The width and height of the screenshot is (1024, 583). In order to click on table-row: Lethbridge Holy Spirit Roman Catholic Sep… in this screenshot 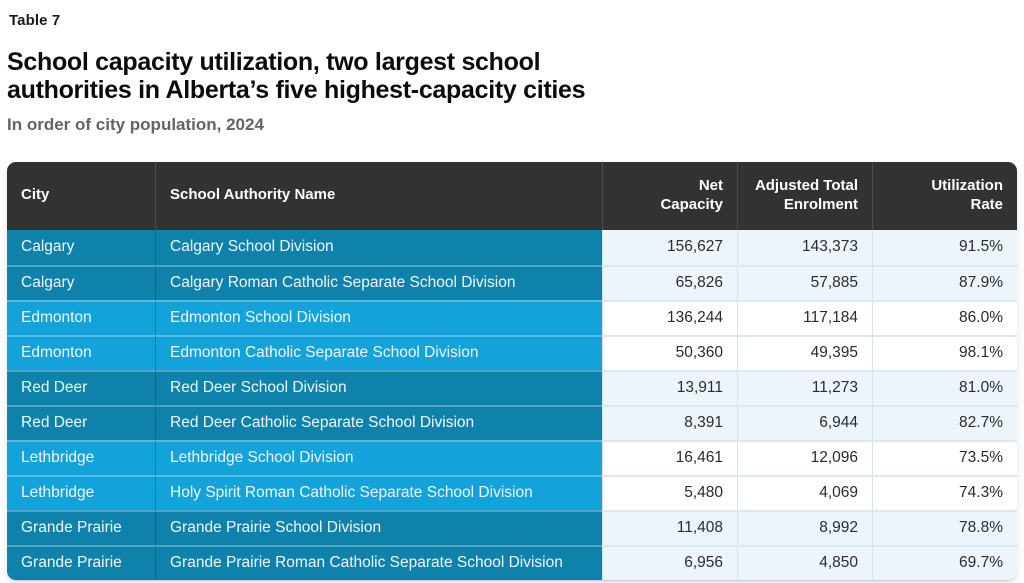, I will do `click(512, 492)`.